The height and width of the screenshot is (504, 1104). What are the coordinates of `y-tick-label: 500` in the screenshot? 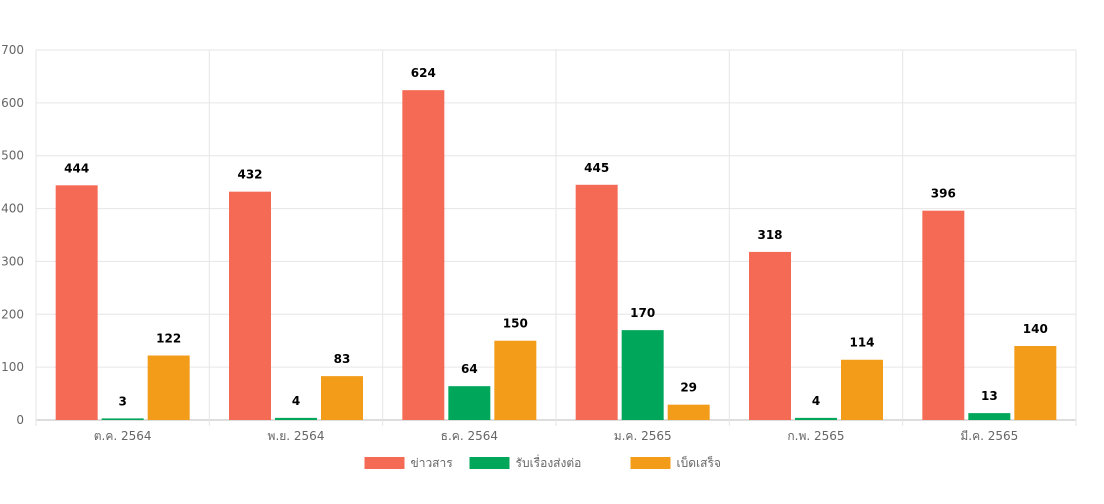 It's located at (12, 156).